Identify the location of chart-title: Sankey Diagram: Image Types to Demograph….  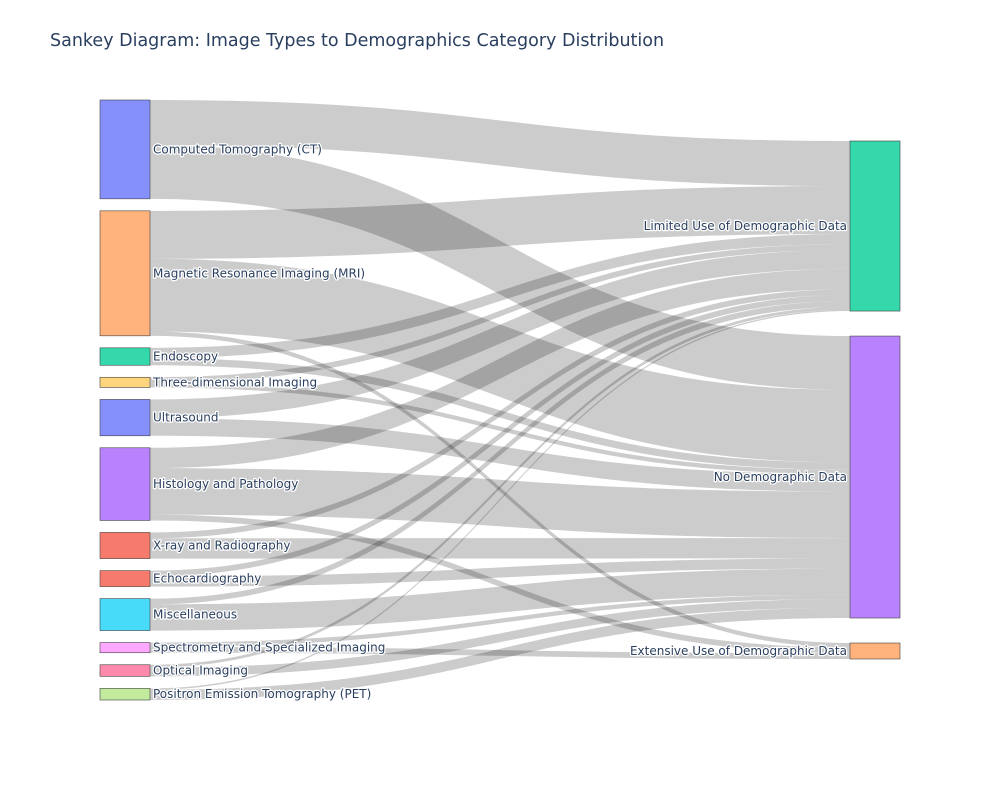
(357, 41).